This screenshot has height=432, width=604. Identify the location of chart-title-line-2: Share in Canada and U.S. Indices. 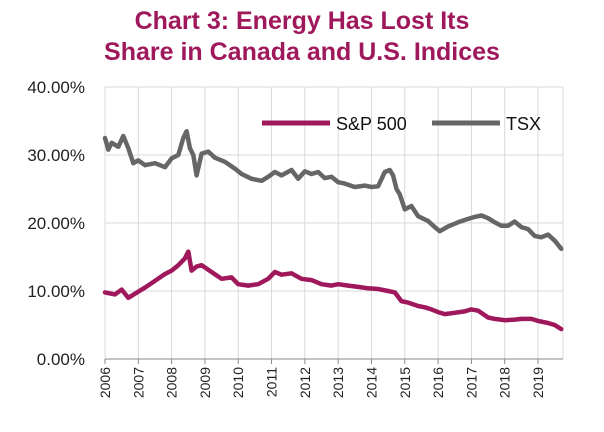
(302, 52).